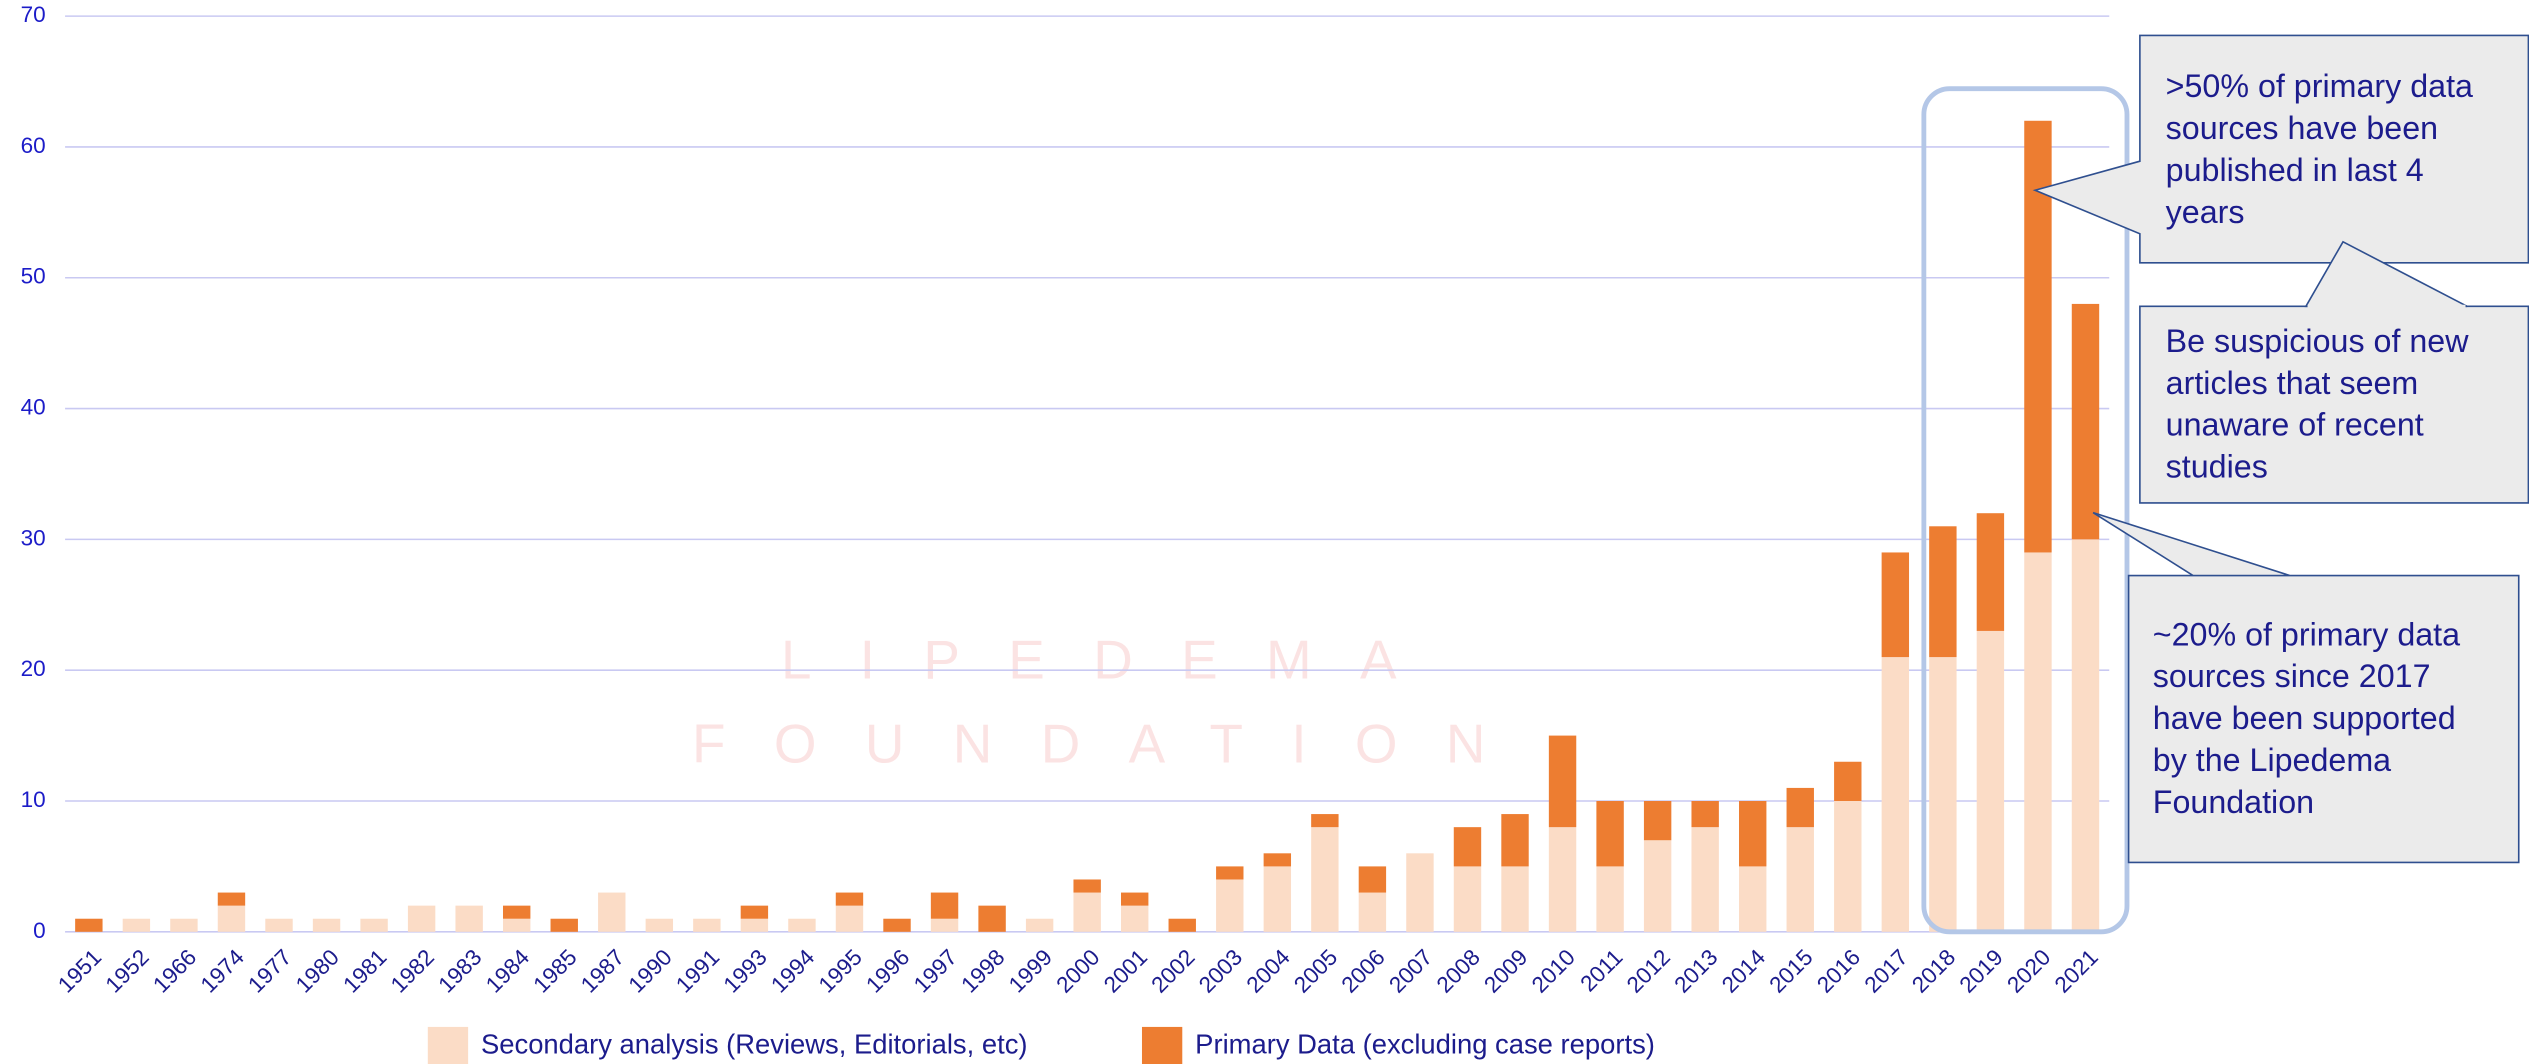  What do you see at coordinates (2319, 86) in the screenshot?
I see `annotation-text: >50% of primary data` at bounding box center [2319, 86].